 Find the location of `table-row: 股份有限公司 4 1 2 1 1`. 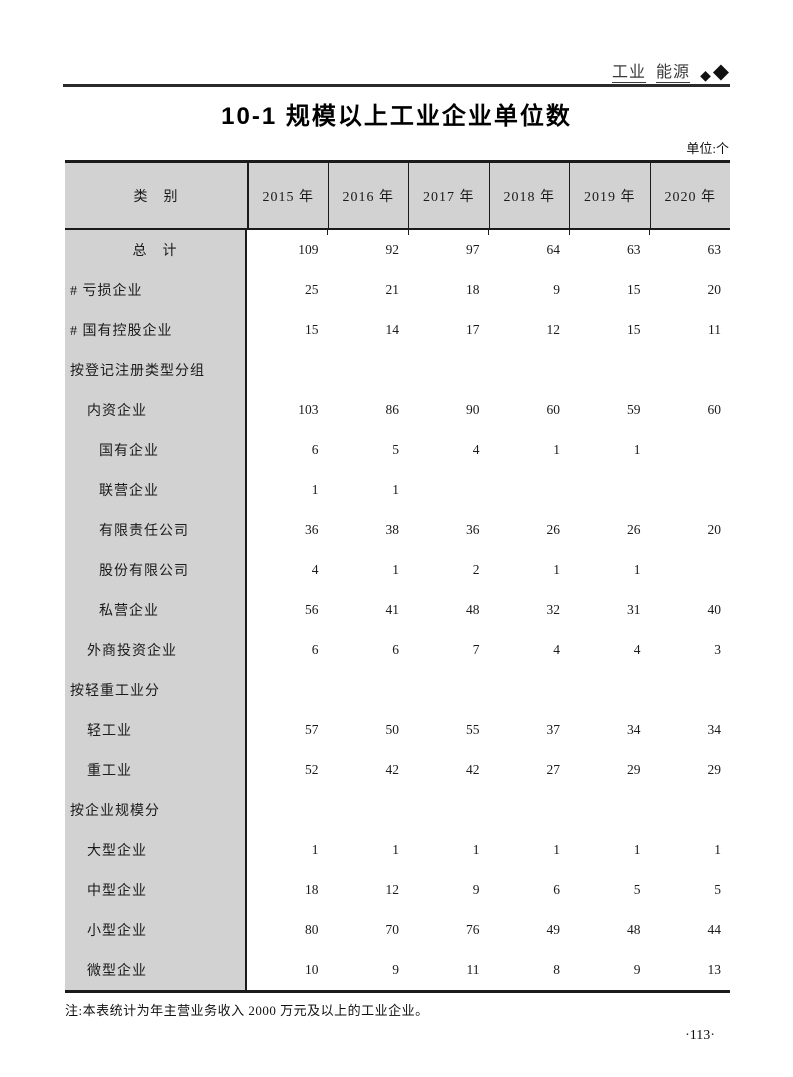

table-row: 股份有限公司 4 1 2 1 1 is located at coordinates (397, 570).